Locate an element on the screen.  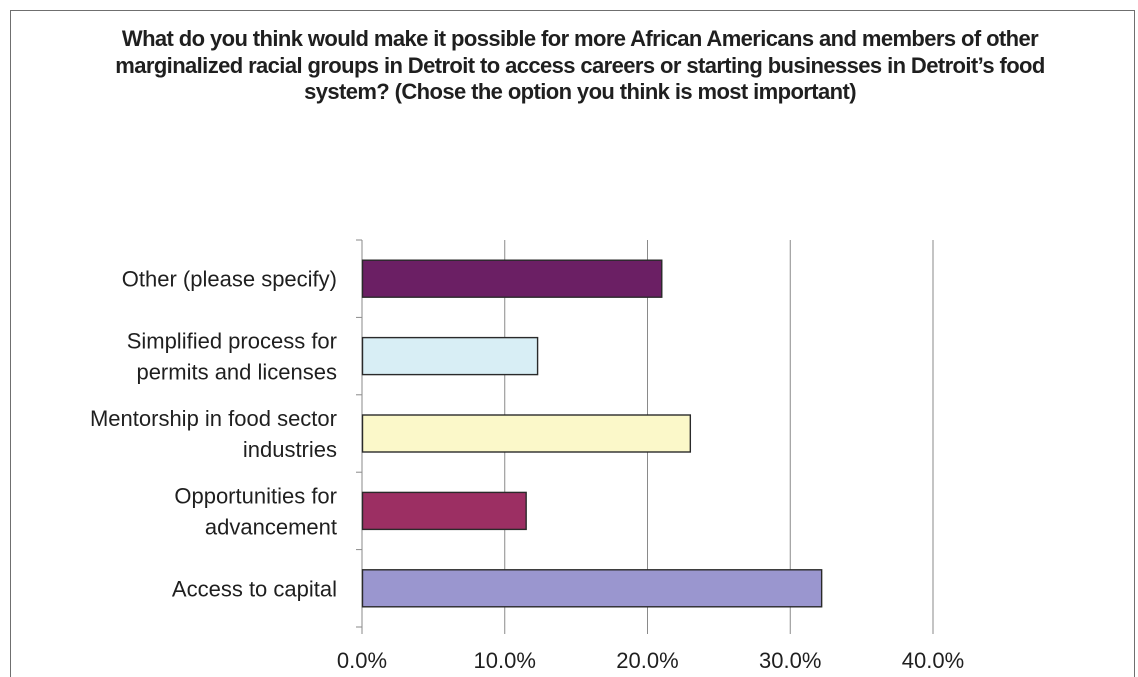
category-label: Other (please specify) is located at coordinates (229, 279).